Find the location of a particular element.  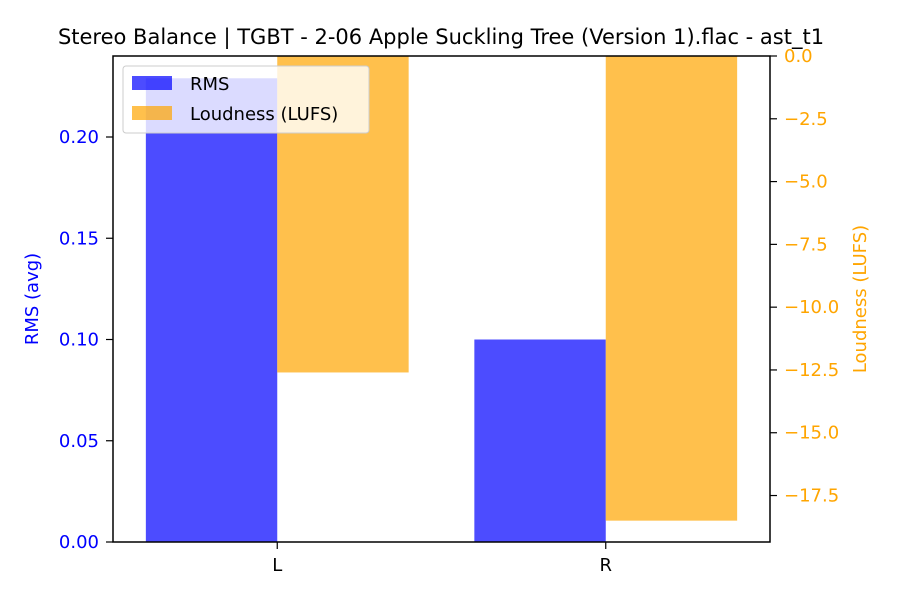

left-y-tick-label: 0.05 is located at coordinates (79, 441).